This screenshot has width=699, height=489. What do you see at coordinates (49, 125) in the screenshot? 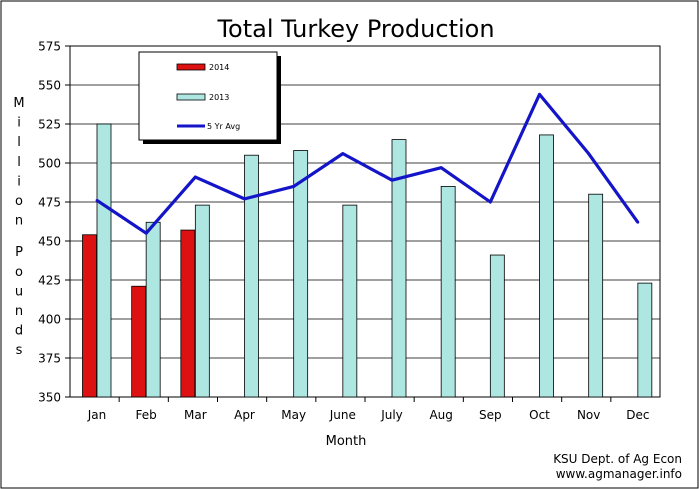
I see `y-tick-label: 525` at bounding box center [49, 125].